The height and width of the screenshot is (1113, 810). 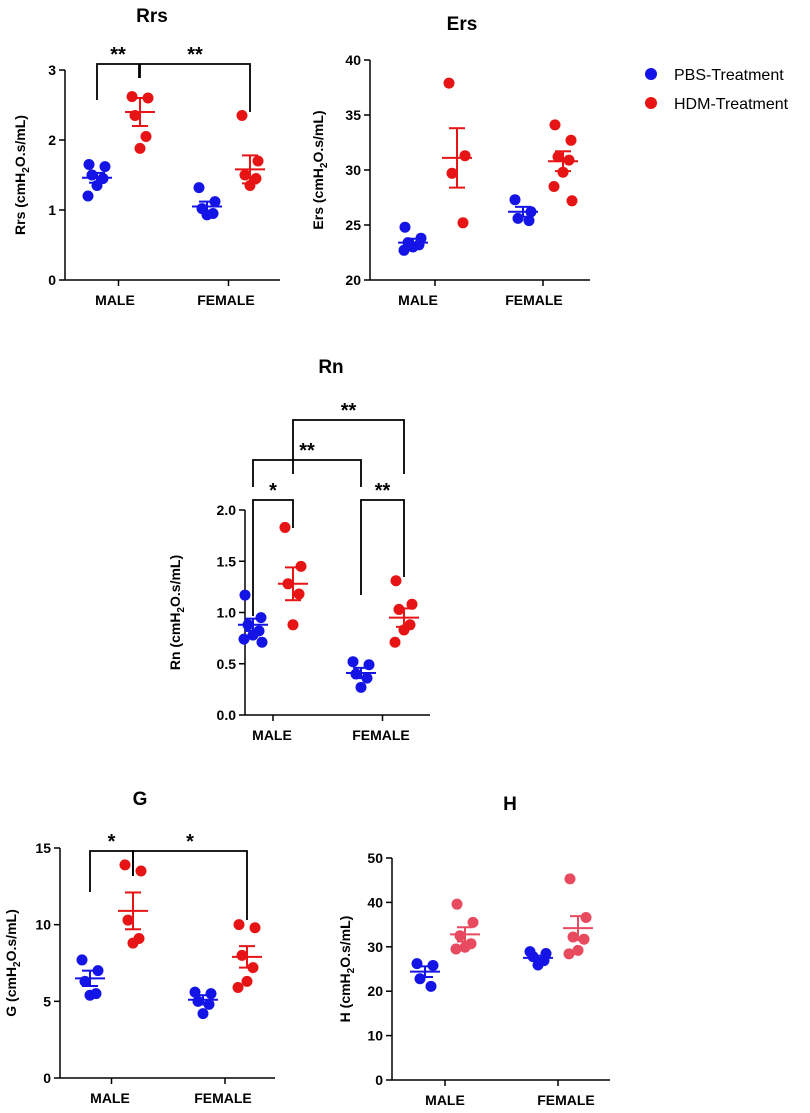 I want to click on chart-title: Rn, so click(x=330, y=367).